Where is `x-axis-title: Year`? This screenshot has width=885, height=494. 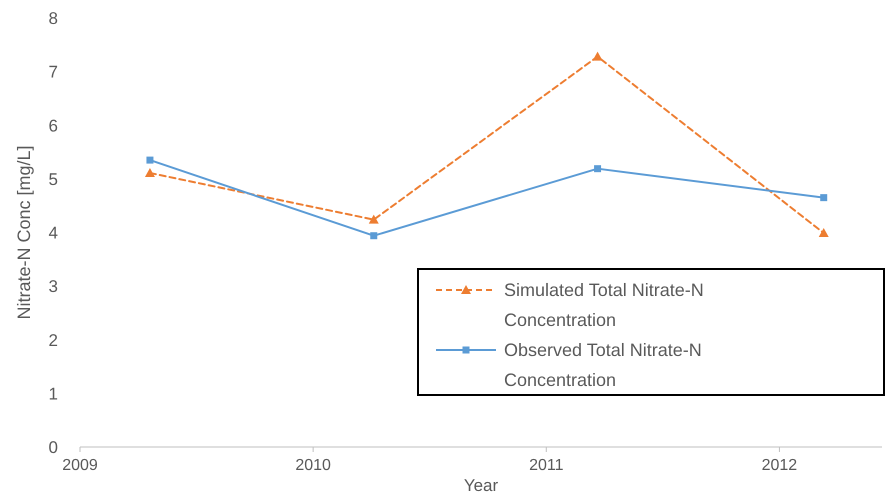 x-axis-title: Year is located at coordinates (481, 485).